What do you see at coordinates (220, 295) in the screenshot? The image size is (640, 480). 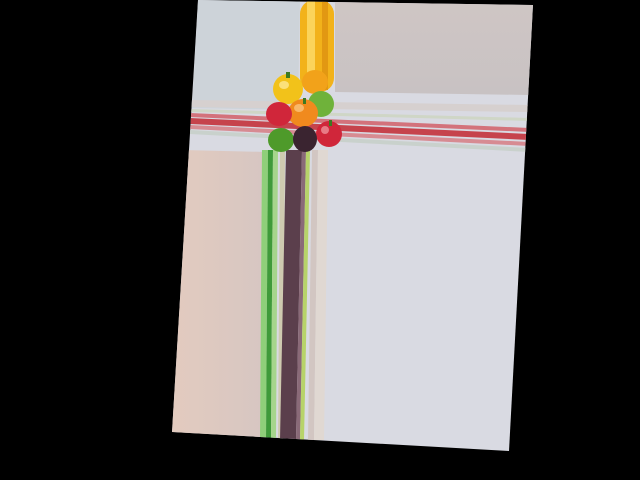 I see `left-region` at bounding box center [220, 295].